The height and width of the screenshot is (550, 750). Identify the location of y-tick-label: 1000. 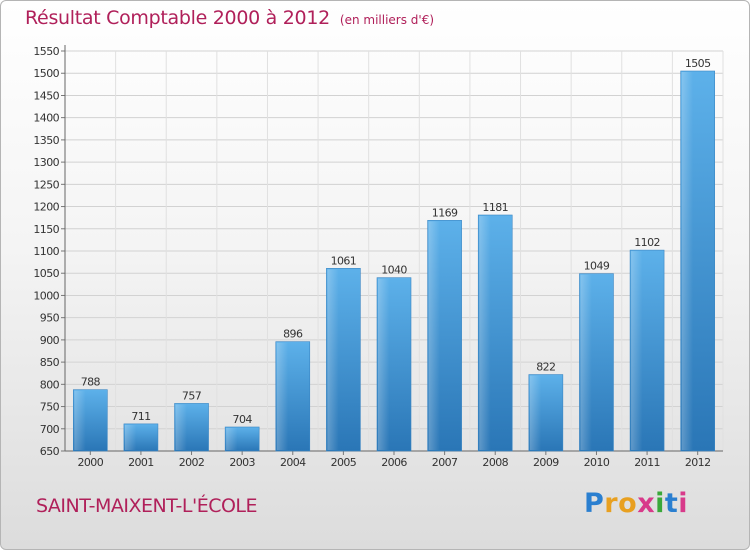
(46, 295).